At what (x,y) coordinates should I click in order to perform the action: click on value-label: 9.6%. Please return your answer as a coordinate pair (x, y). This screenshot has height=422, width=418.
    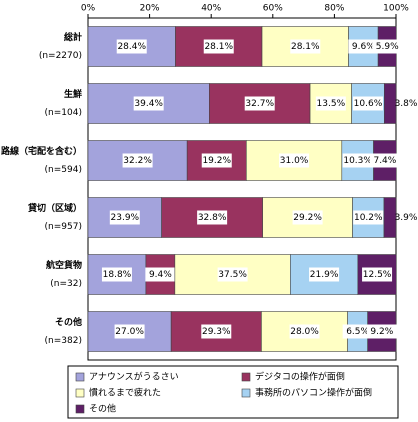
    Looking at the image, I should click on (363, 47).